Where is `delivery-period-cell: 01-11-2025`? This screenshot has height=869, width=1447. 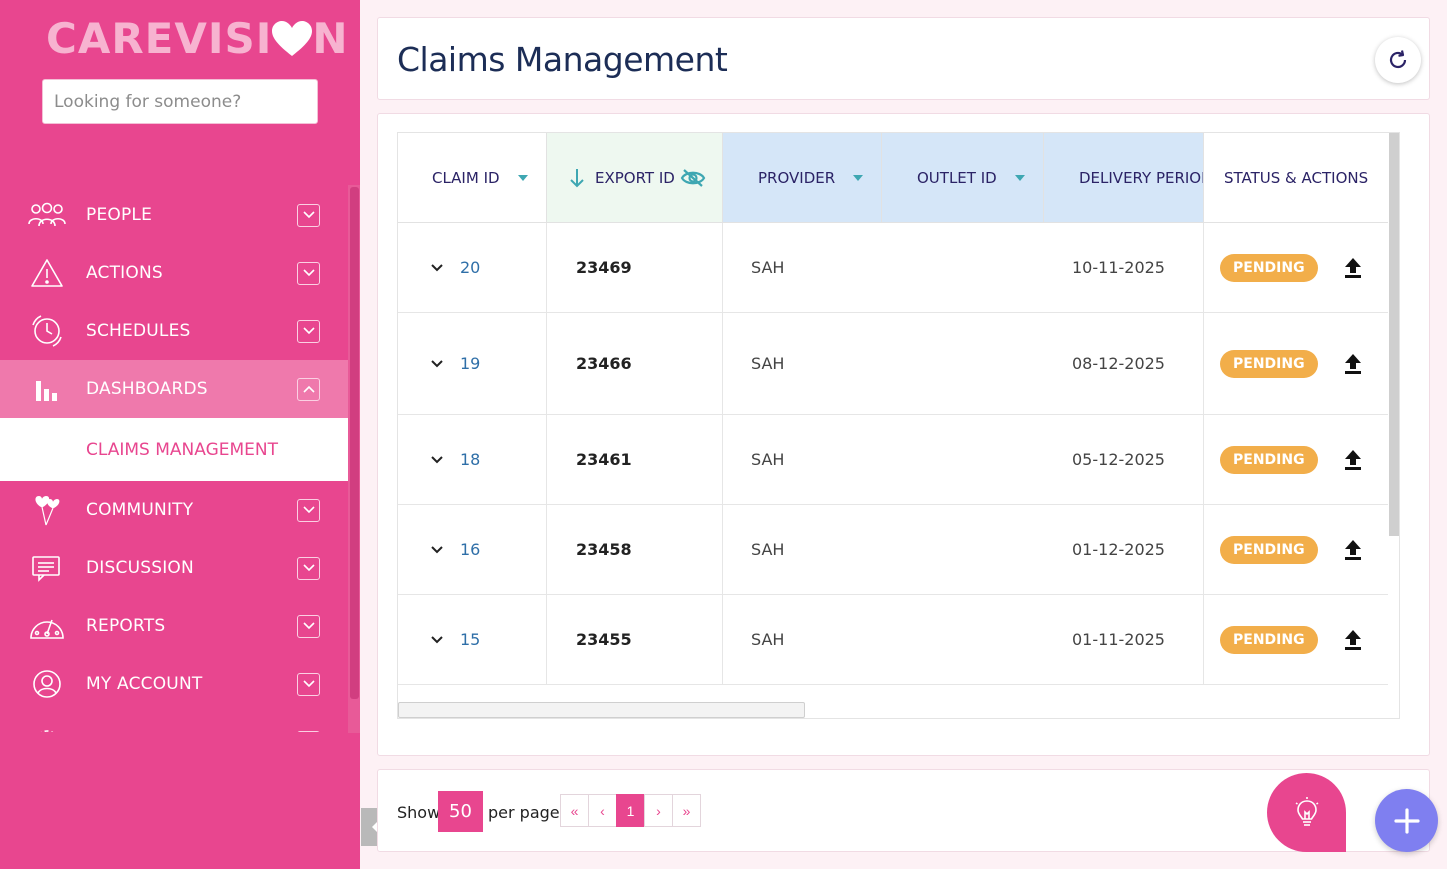 delivery-period-cell: 01-11-2025 is located at coordinates (1124, 639).